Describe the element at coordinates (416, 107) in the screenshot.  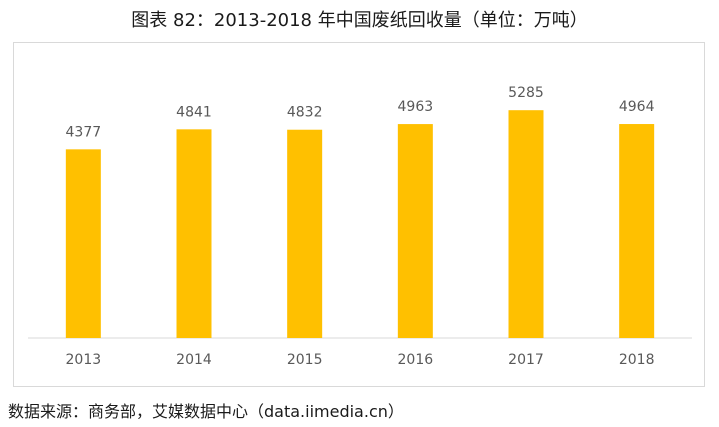
I see `data-label-2016: 4963` at that location.